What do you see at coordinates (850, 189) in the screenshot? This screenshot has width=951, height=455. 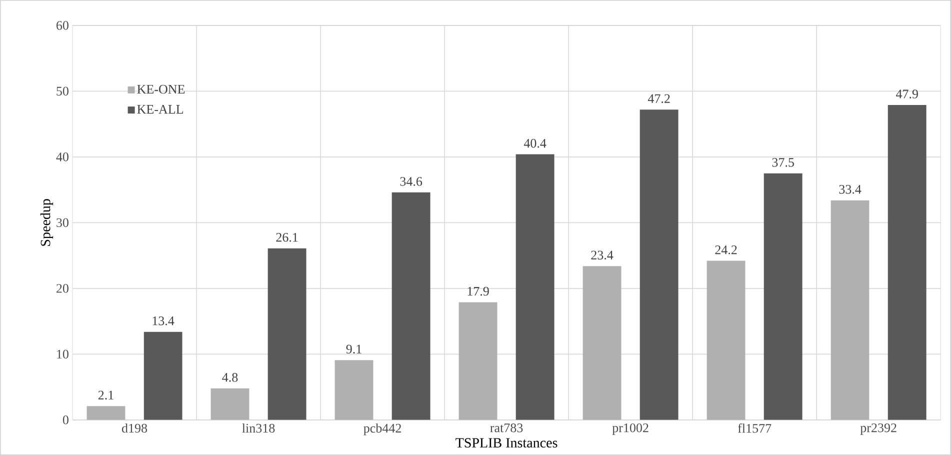 I see `data-label: 33.4` at bounding box center [850, 189].